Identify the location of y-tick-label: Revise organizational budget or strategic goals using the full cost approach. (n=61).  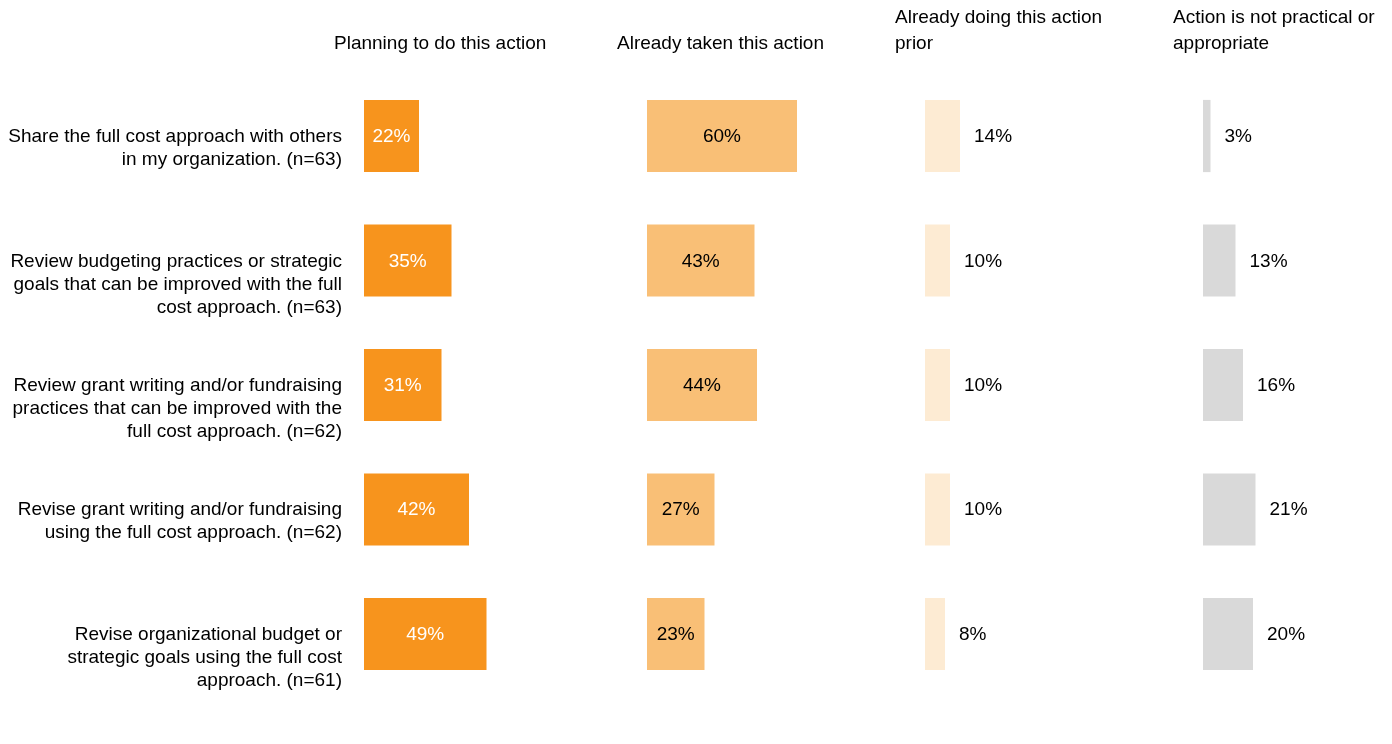
(205, 656).